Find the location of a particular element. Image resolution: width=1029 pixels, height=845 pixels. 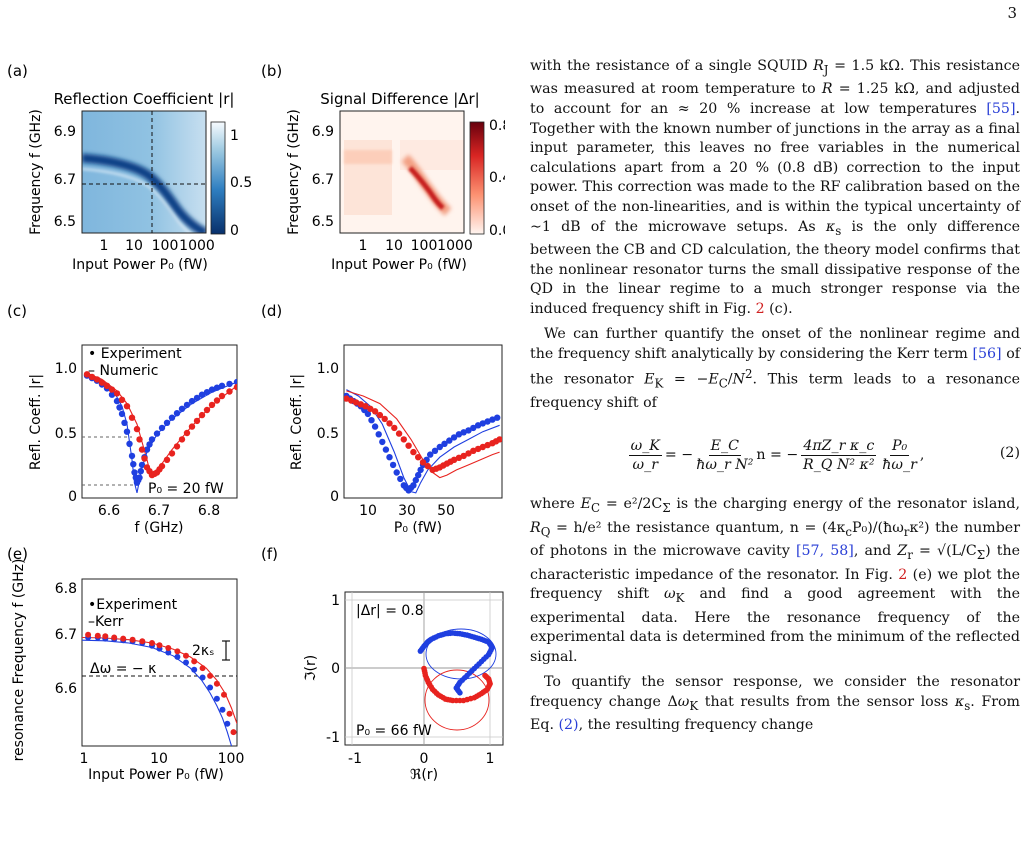

panel-c-ylabel: Refl. Coeff. |r| is located at coordinates (36, 422).